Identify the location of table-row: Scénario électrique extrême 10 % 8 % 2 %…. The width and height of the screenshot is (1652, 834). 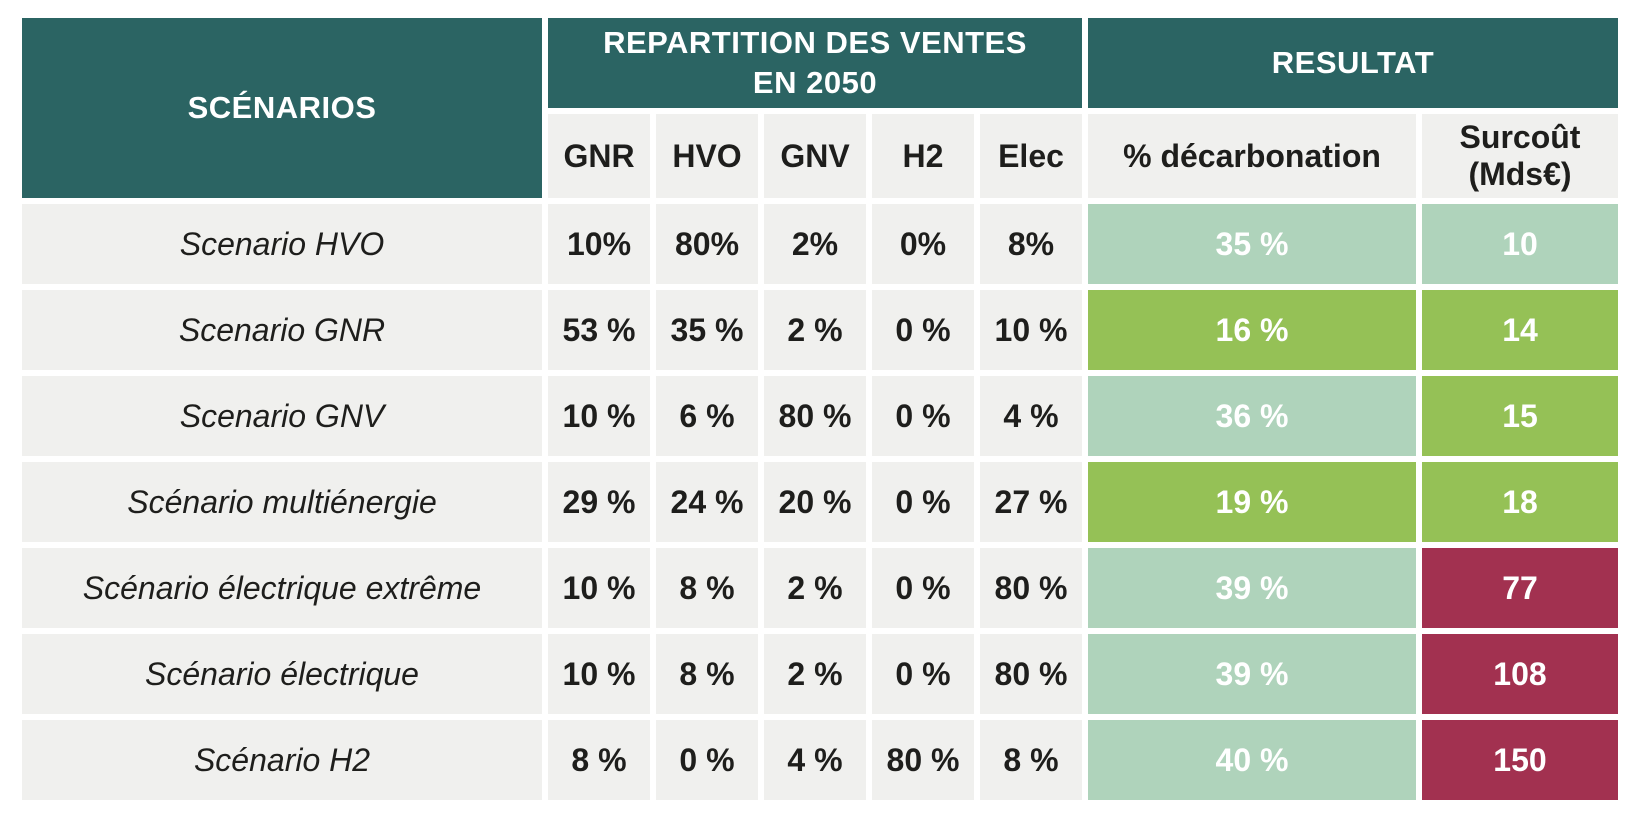
(820, 588).